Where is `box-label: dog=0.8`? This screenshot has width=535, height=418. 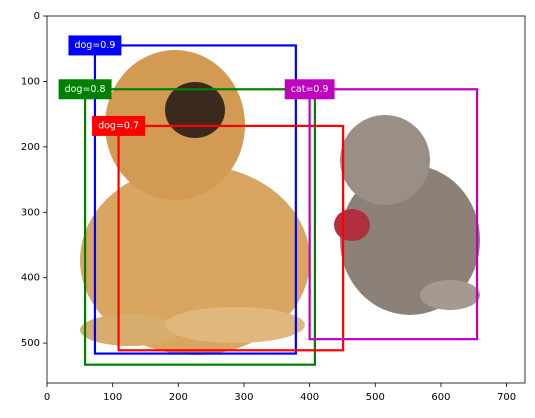 box-label: dog=0.8 is located at coordinates (85, 89).